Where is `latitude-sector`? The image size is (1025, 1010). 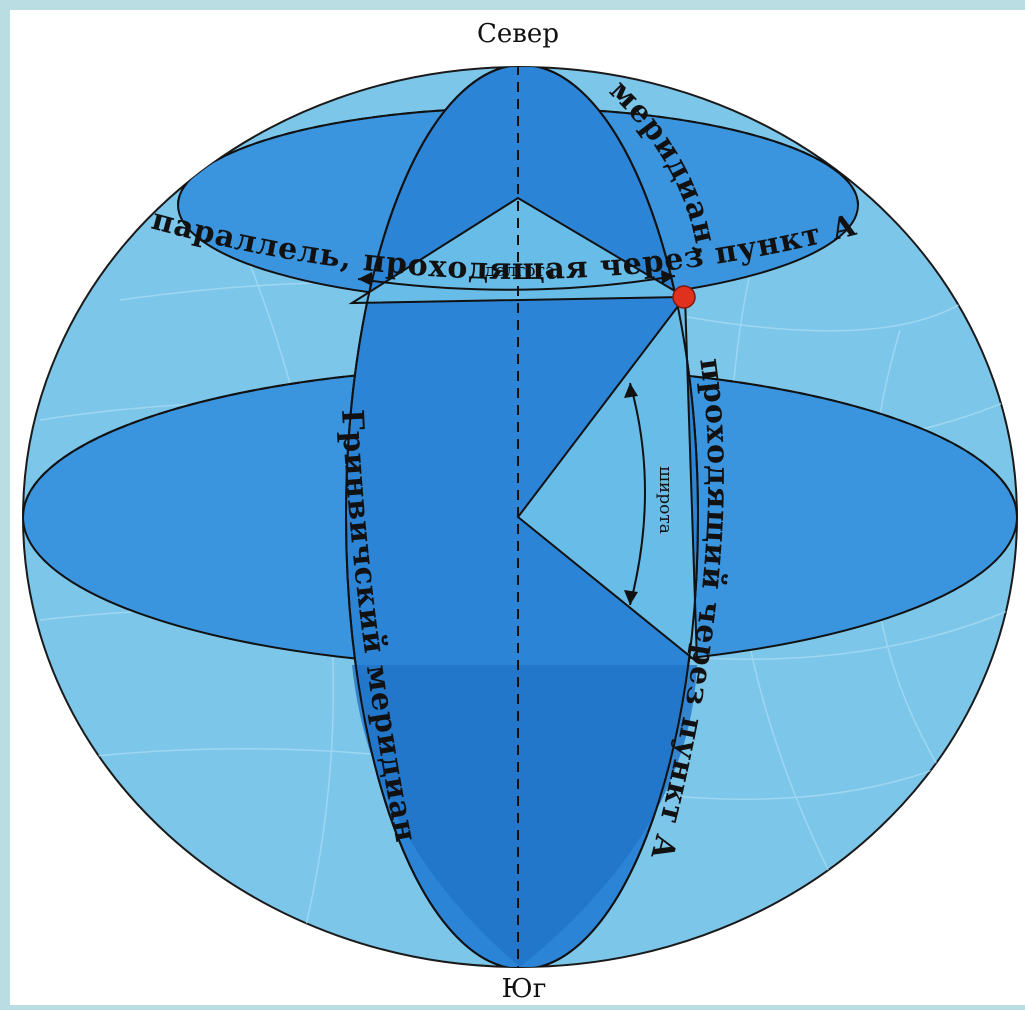
latitude-sector is located at coordinates (607, 479).